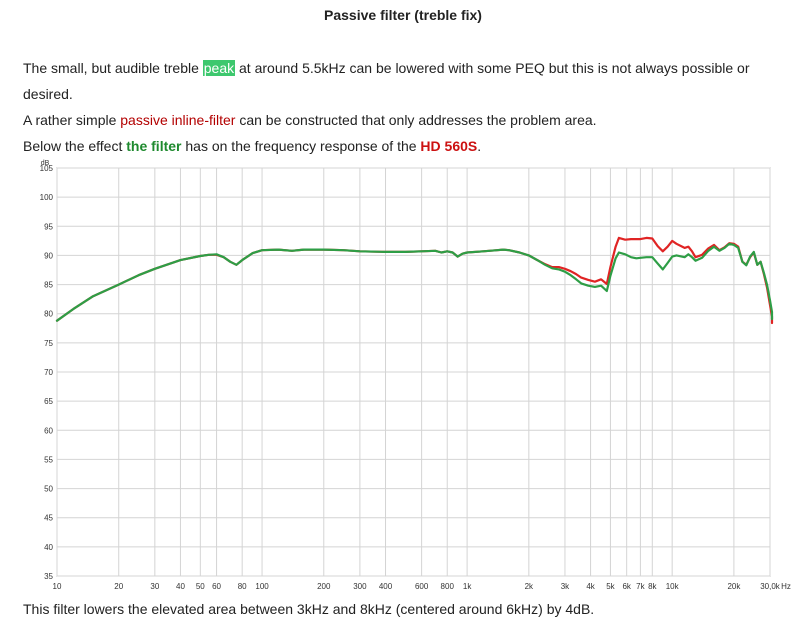 Image resolution: width=806 pixels, height=626 pixels. I want to click on y-tick-label: 65, so click(48, 401).